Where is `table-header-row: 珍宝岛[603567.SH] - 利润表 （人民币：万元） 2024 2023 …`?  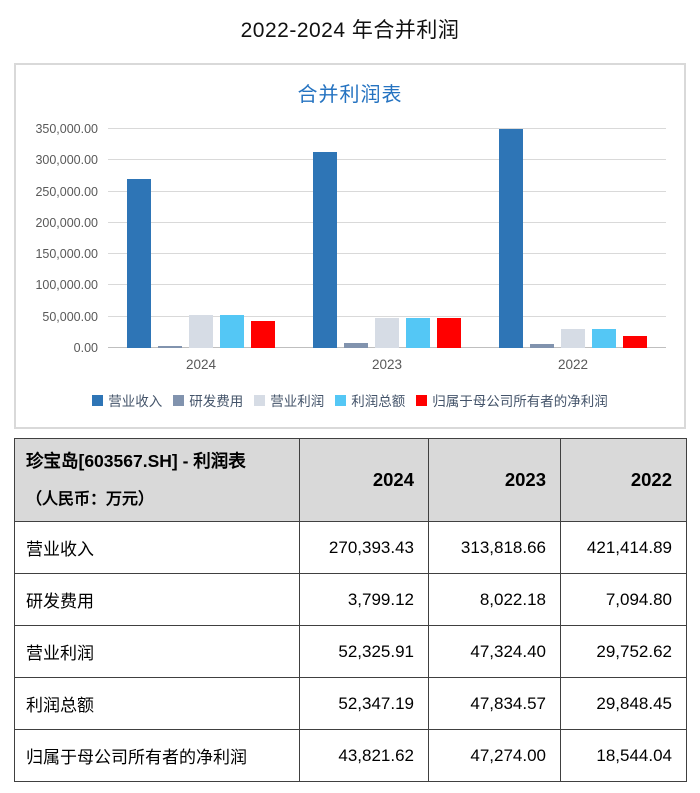
table-header-row: 珍宝岛[603567.SH] - 利润表 （人民币：万元） 2024 2023 … is located at coordinates (350, 480).